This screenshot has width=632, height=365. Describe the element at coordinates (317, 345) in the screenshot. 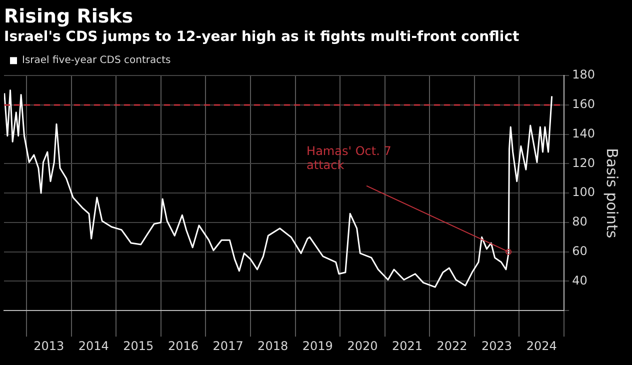

I see `x-tick-label: 2019` at that location.